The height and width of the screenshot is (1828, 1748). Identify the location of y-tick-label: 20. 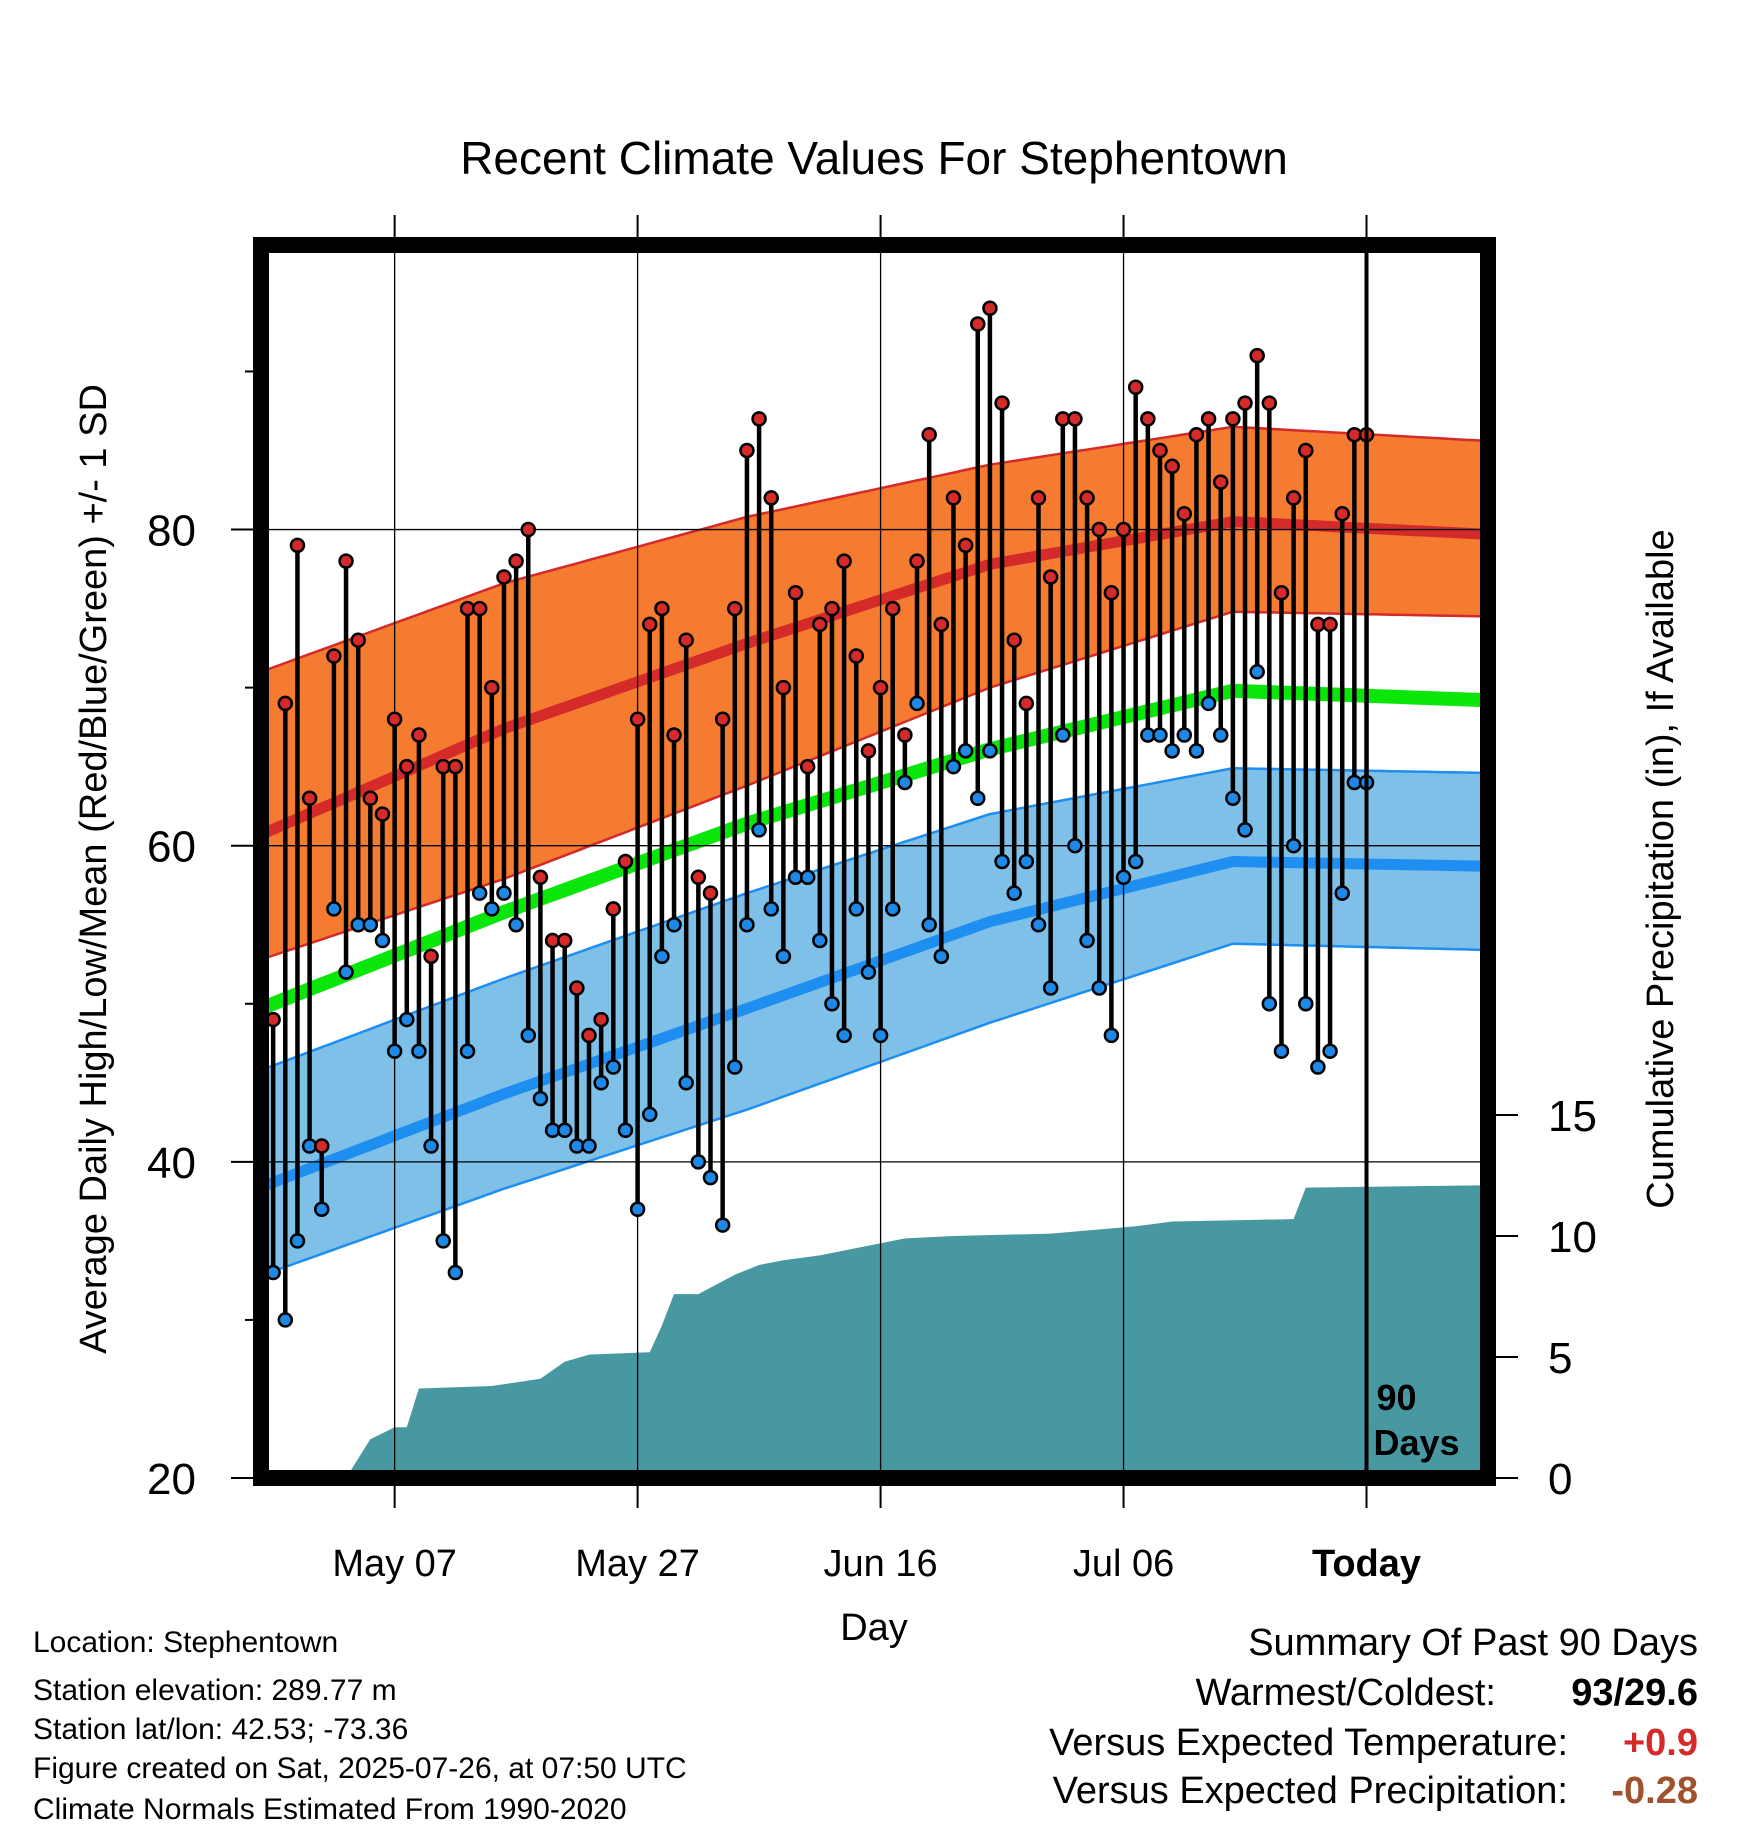
(171, 1479).